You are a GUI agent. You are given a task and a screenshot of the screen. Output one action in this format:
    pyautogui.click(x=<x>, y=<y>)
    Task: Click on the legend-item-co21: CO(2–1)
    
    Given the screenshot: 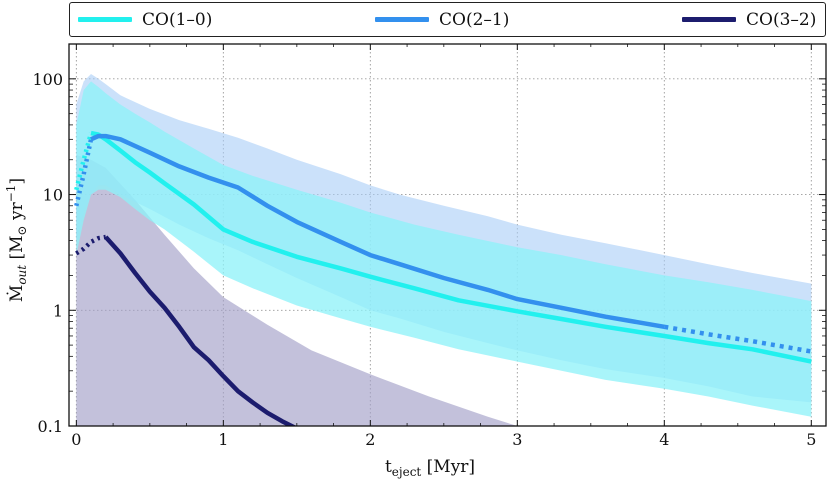 What is the action you would take?
    pyautogui.click(x=442, y=19)
    